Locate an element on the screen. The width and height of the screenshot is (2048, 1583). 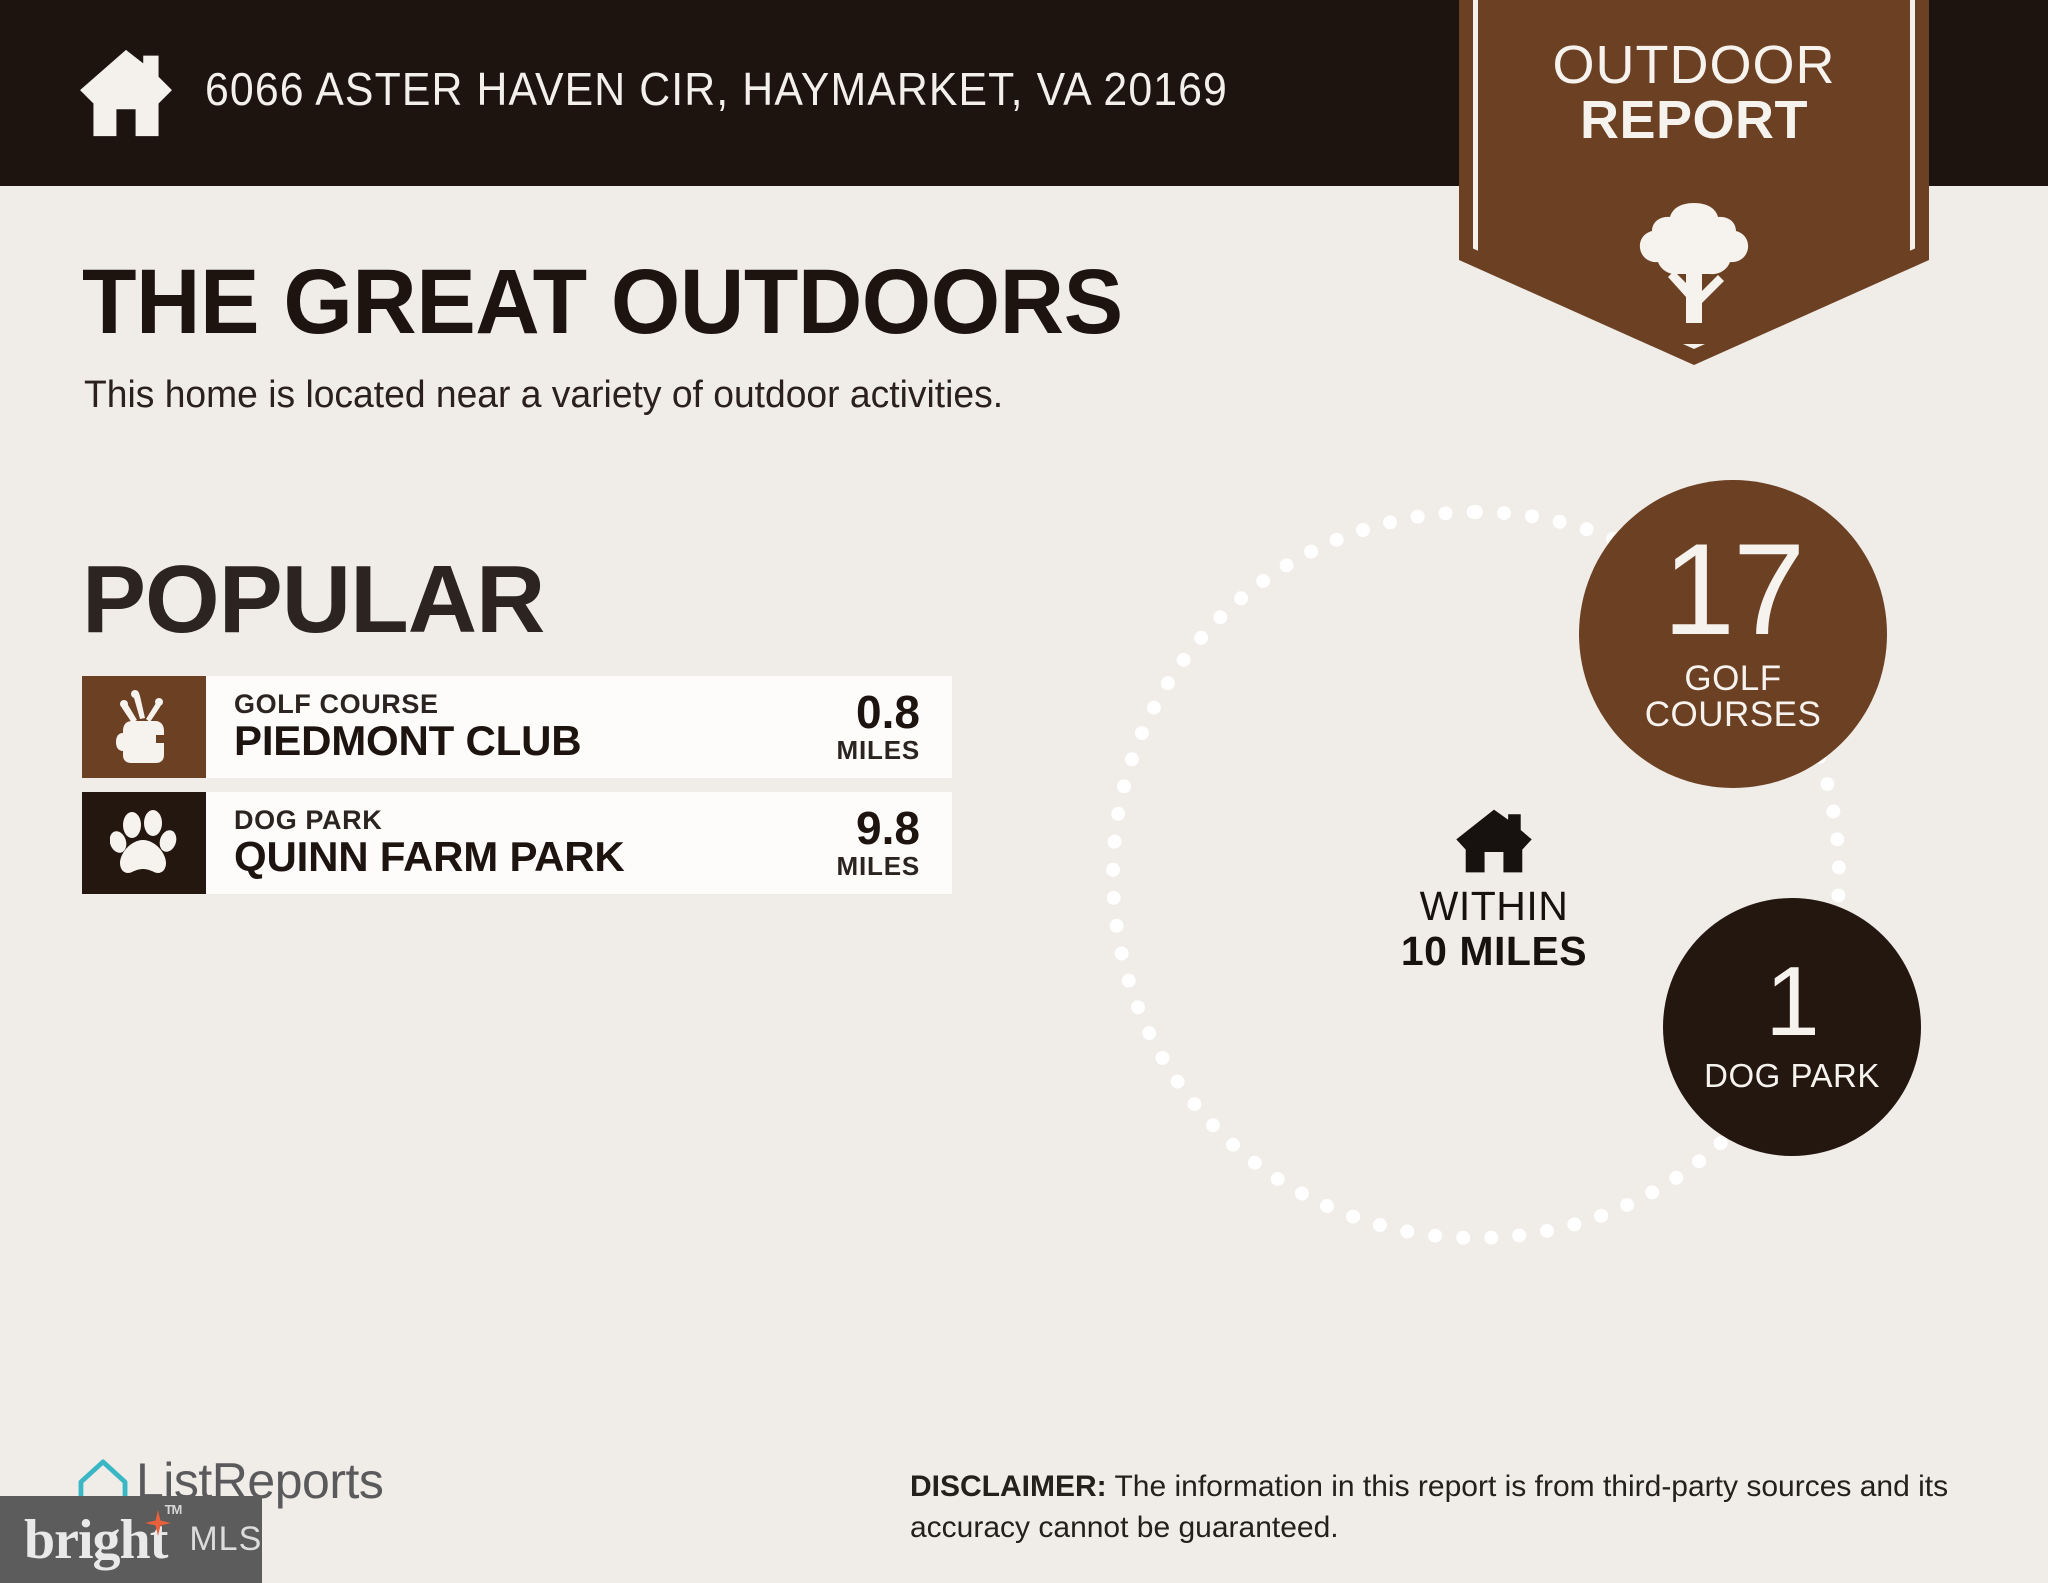
list-item-distance-value: 0.8 is located at coordinates (888, 711).